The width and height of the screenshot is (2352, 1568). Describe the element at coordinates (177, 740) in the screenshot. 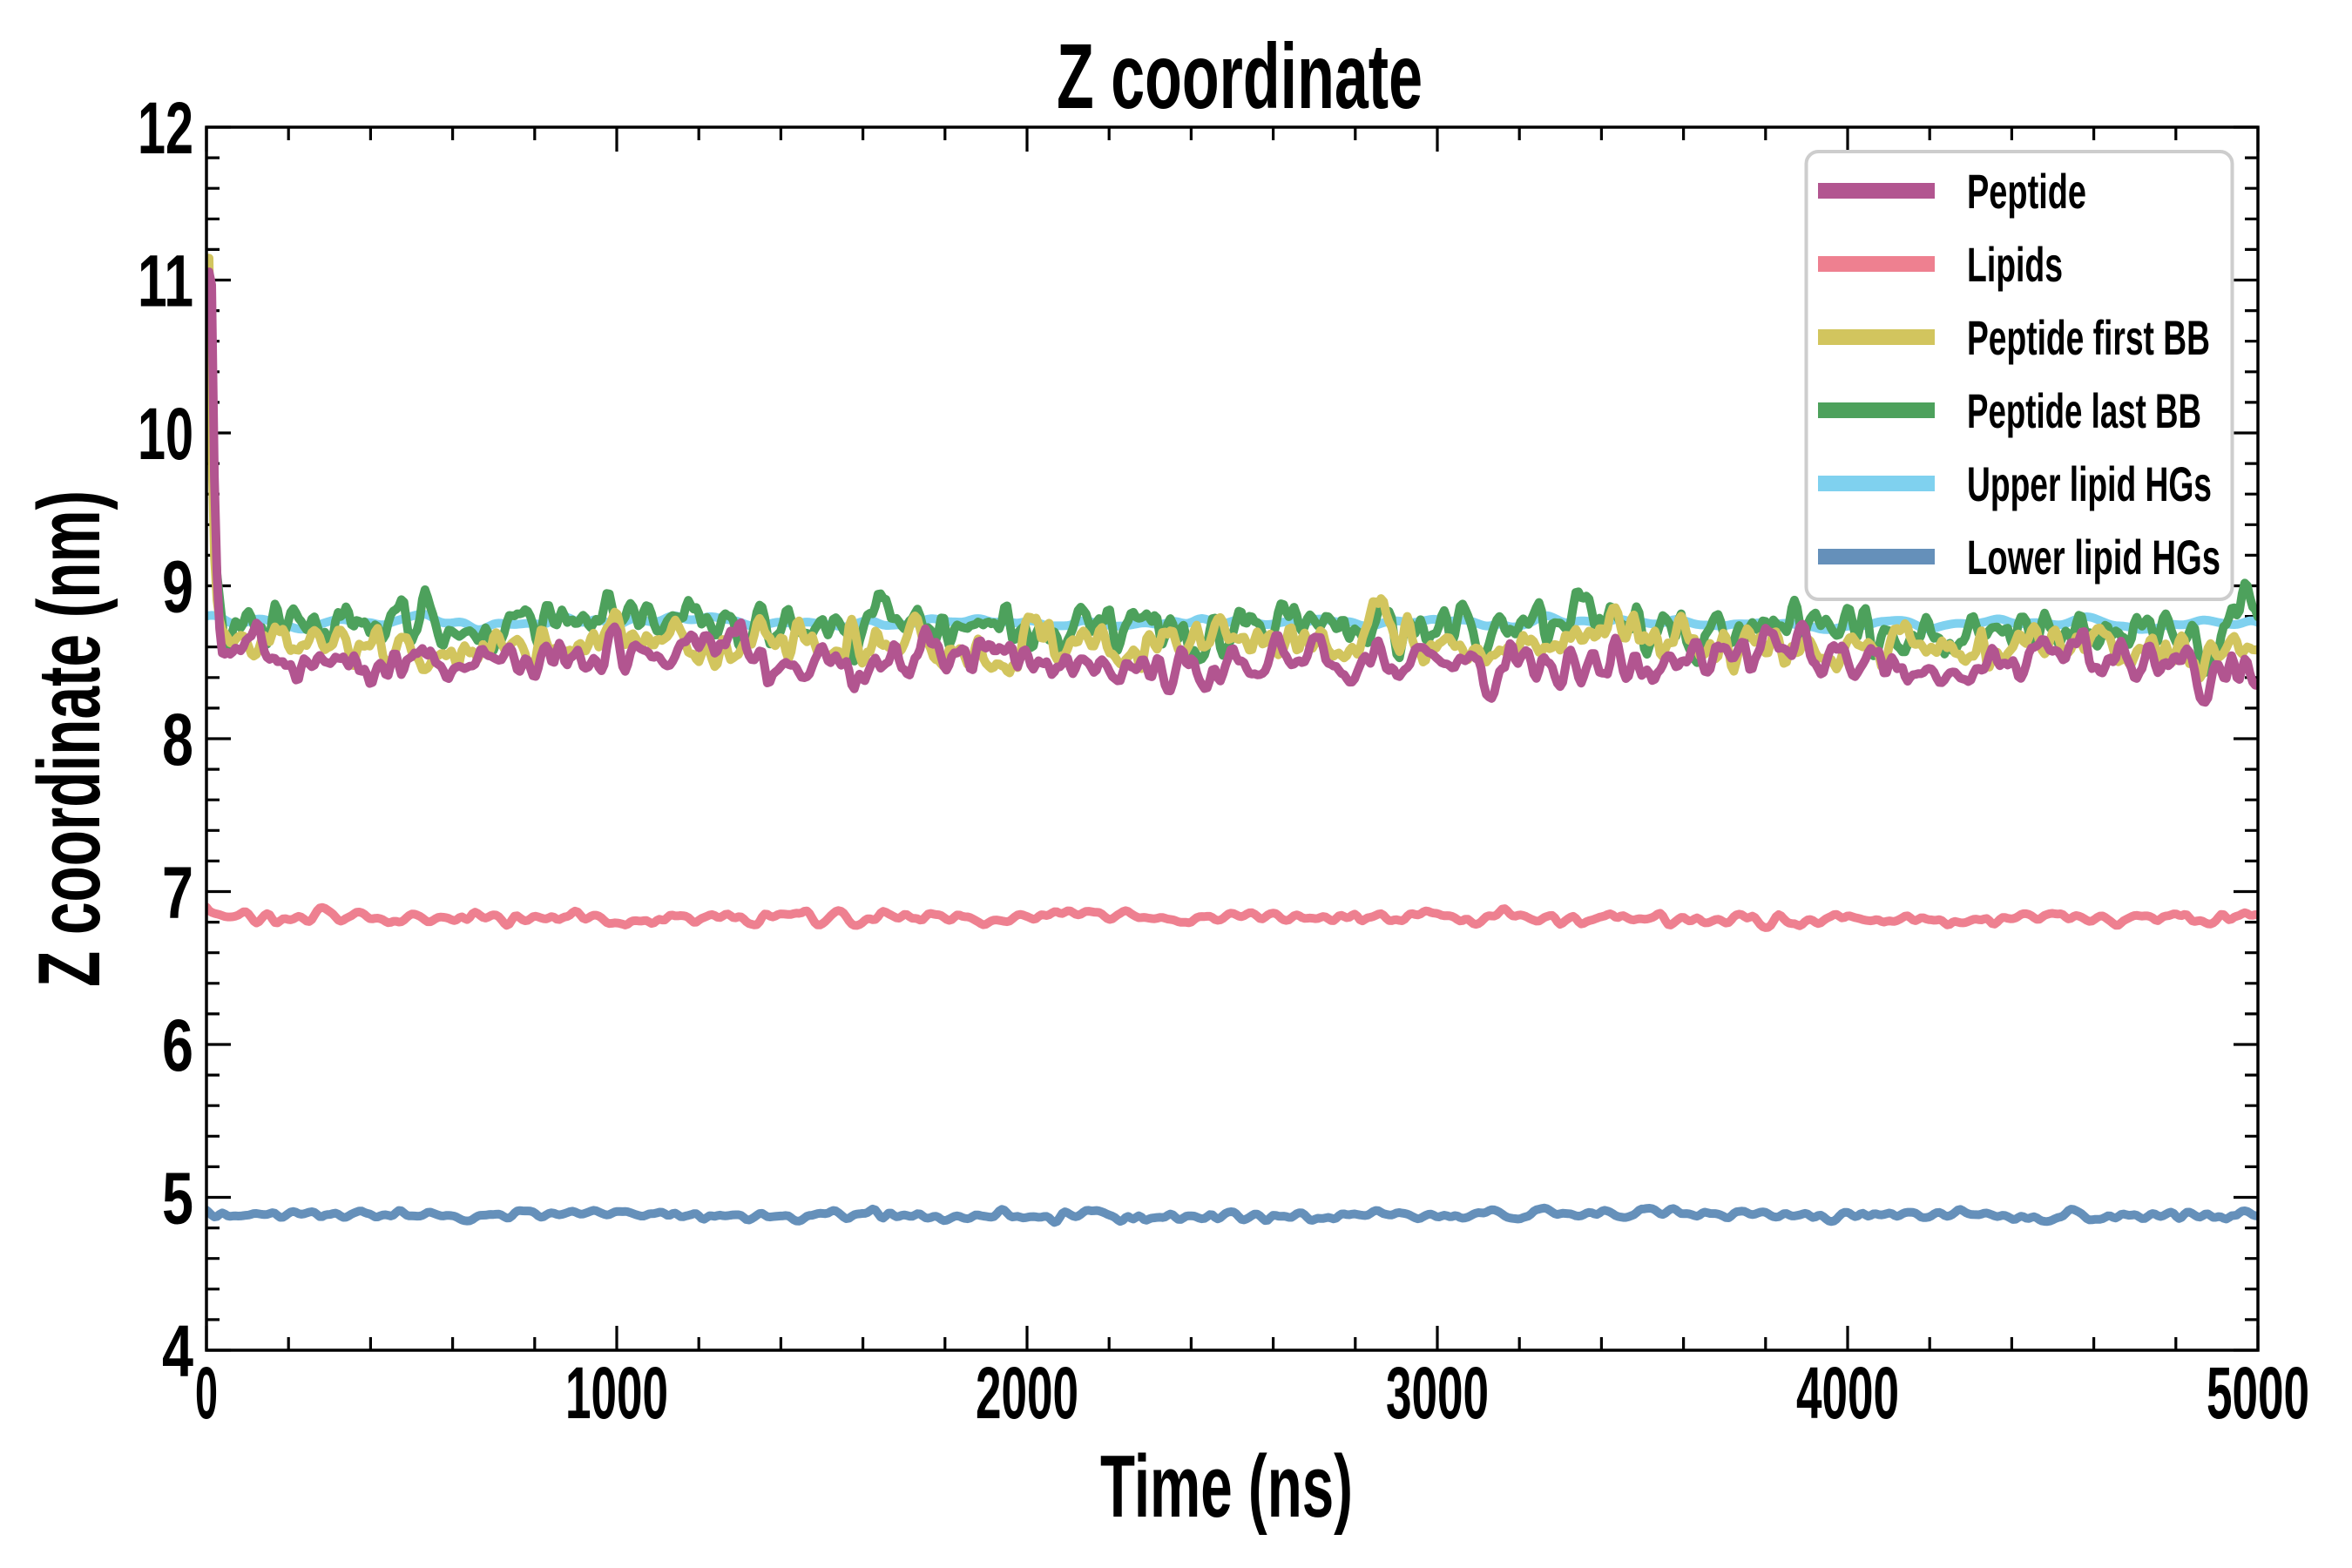

I see `svg-text: 8` at that location.